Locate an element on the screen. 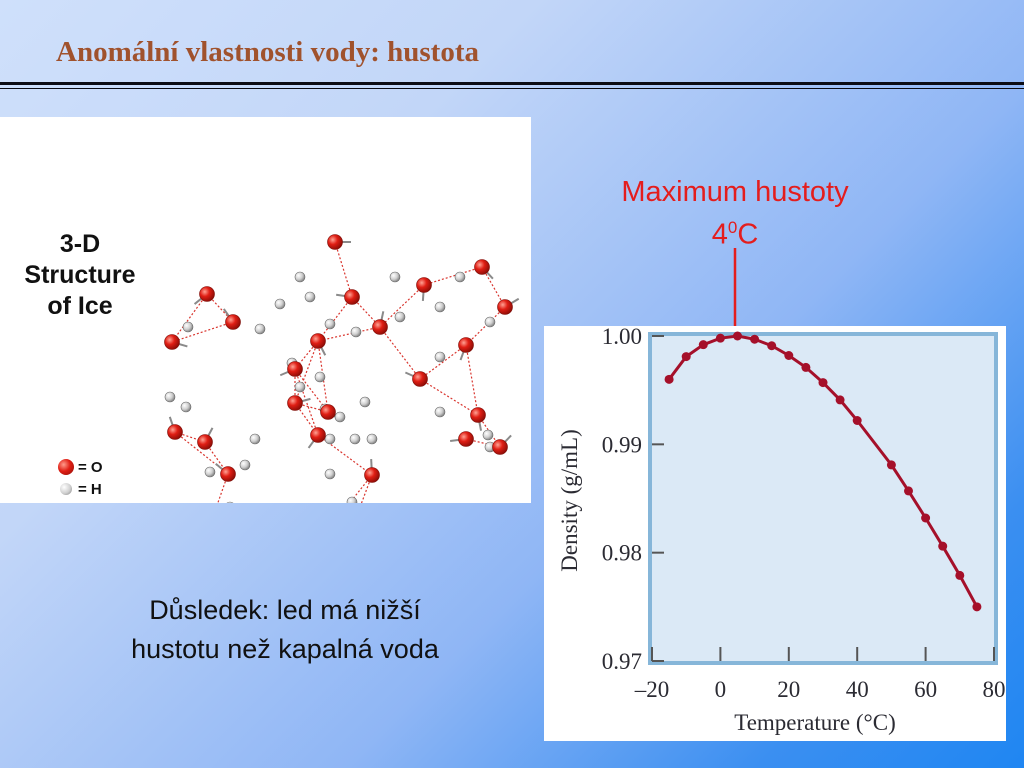 The width and height of the screenshot is (1024, 768). ice-caption-line-2: Structure is located at coordinates (80, 275).